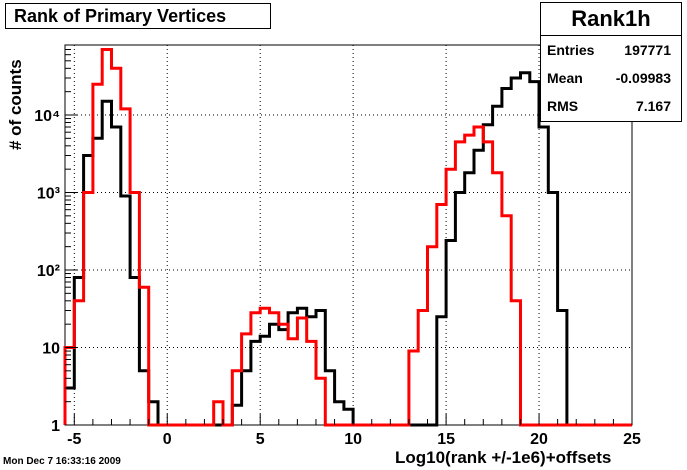  I want to click on stats-title: Rank1h, so click(611, 19).